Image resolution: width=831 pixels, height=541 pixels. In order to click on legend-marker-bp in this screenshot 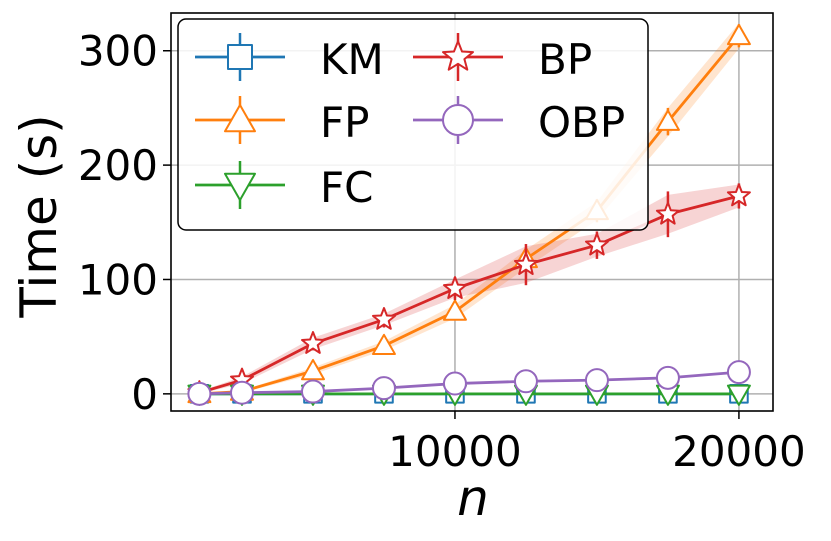, I will do `click(458, 55)`.